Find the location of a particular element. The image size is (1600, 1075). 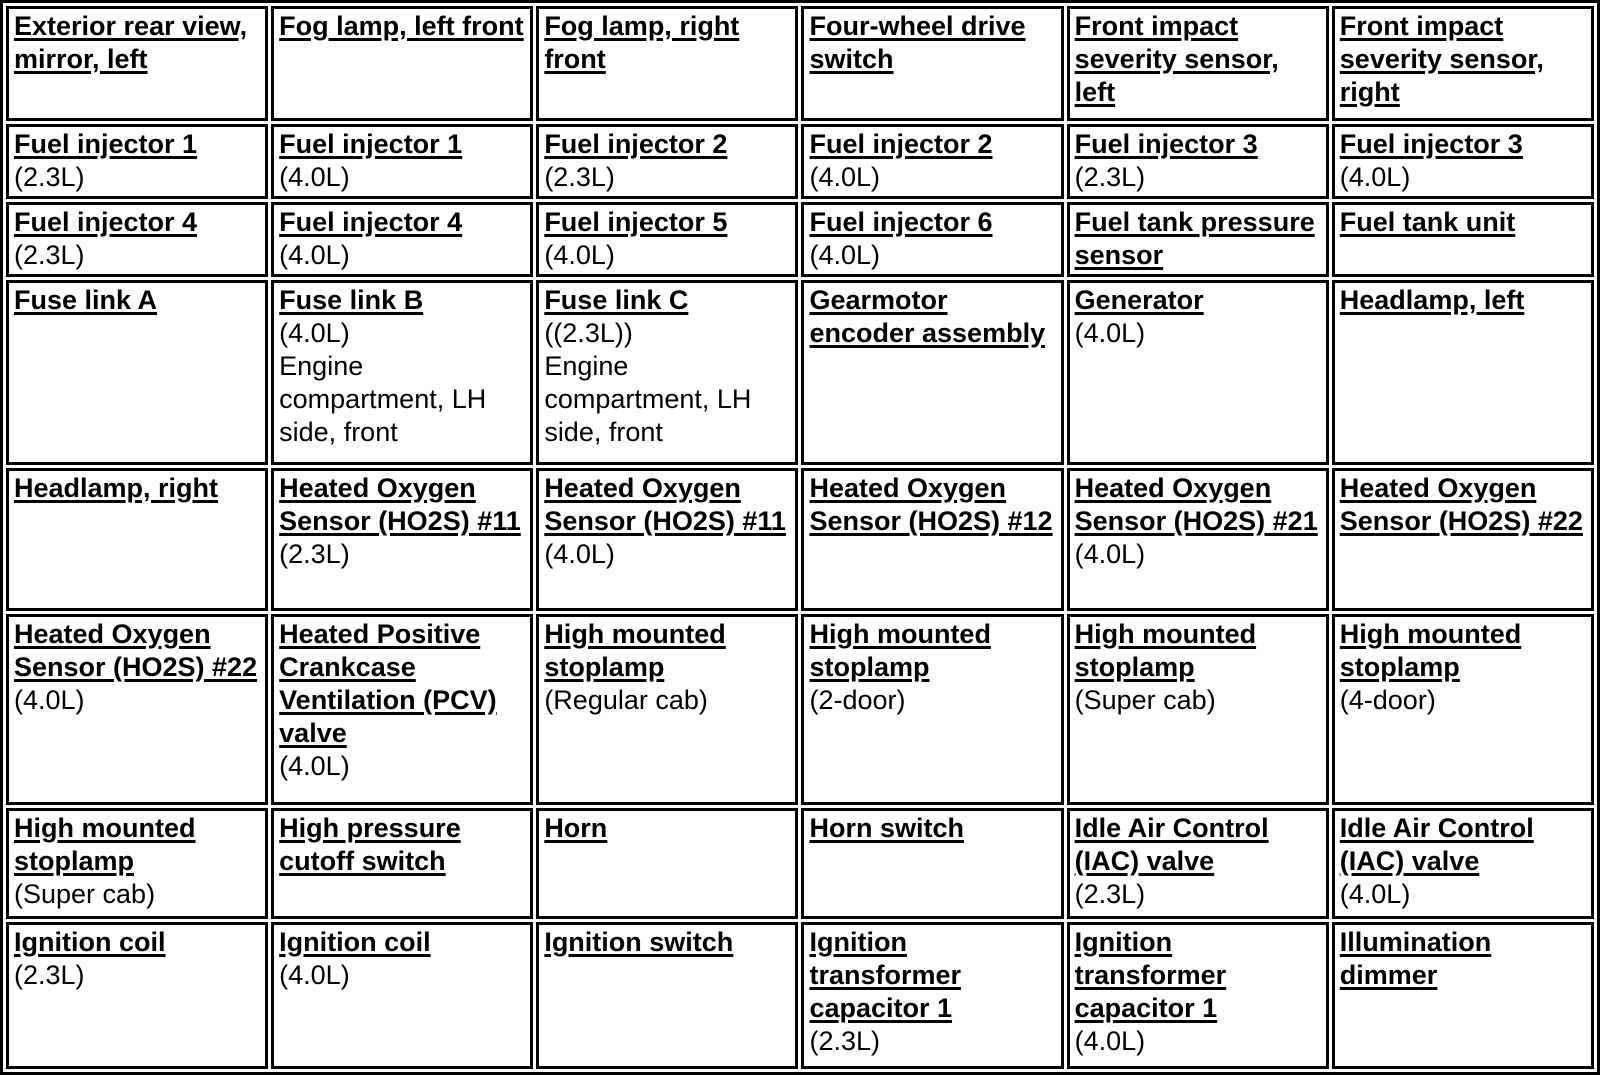

table-cell: Gearmotor encoder assembly is located at coordinates (932, 372).